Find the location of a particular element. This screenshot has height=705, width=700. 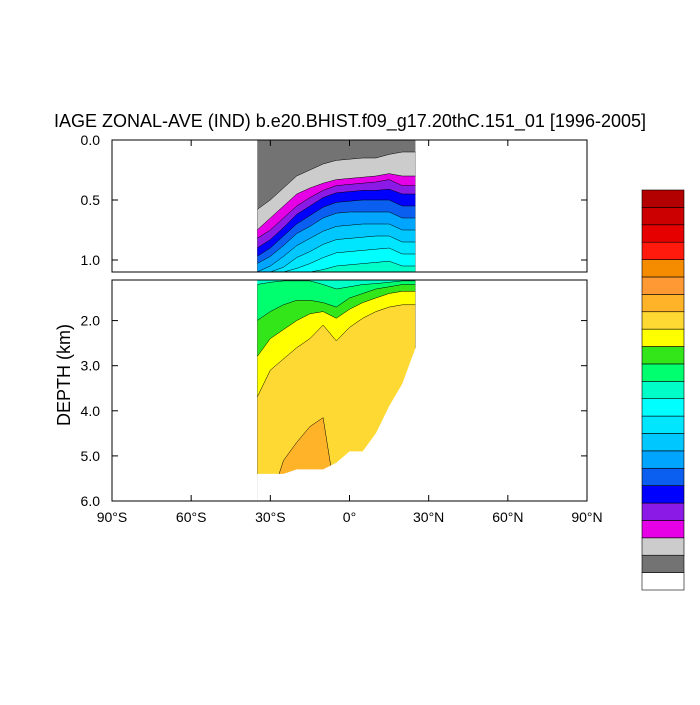

lower-y-tick-label-4: 6.0 is located at coordinates (91, 501).